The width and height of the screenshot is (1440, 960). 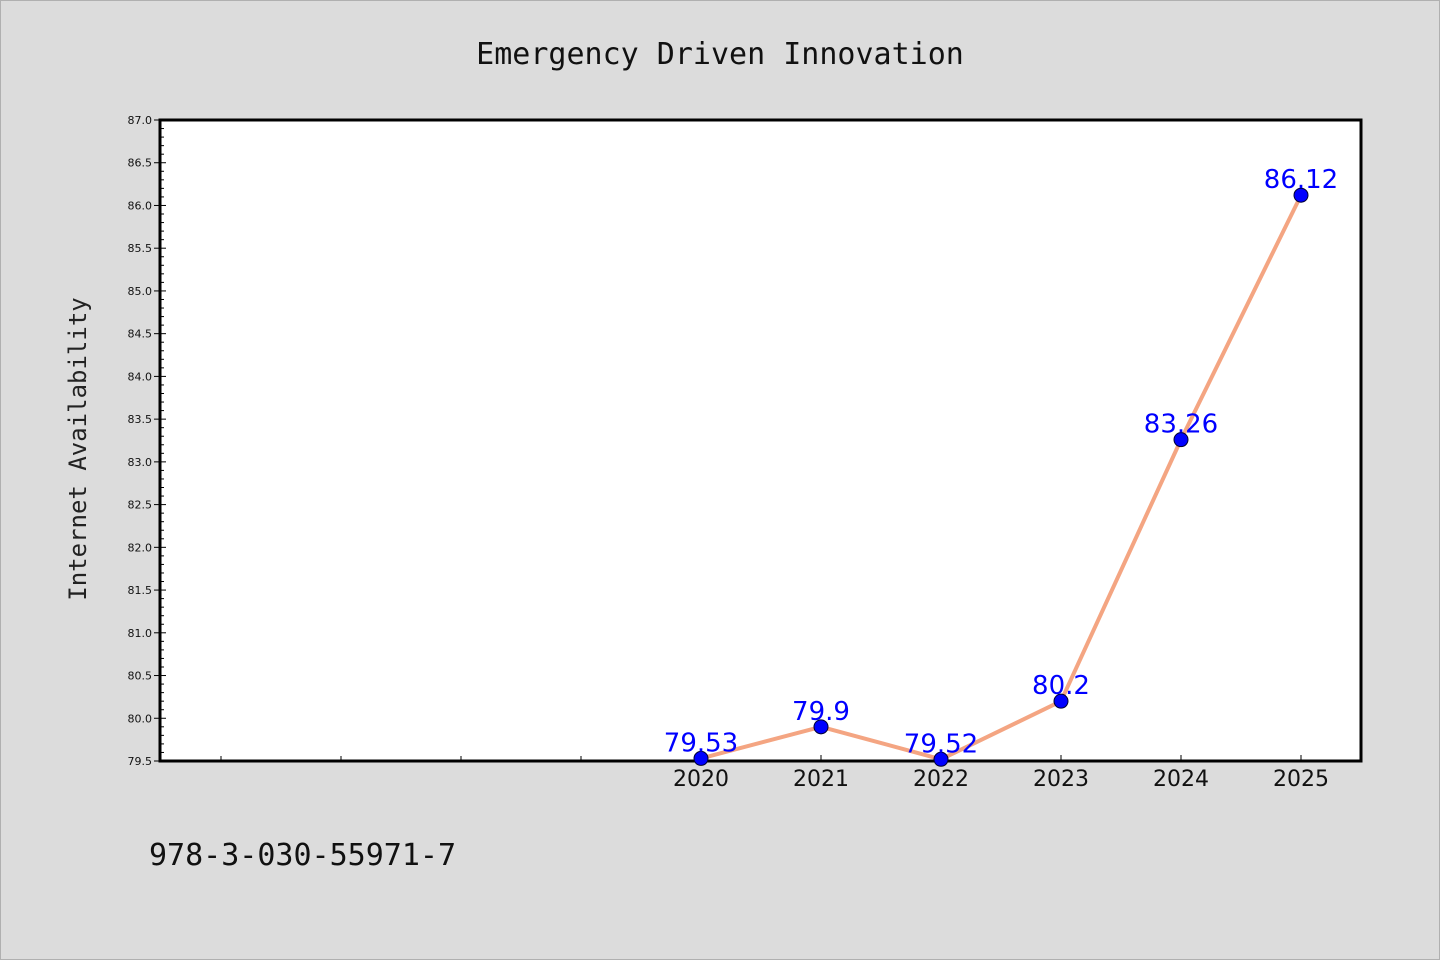 What do you see at coordinates (701, 743) in the screenshot?
I see `data-value-label: 79.53` at bounding box center [701, 743].